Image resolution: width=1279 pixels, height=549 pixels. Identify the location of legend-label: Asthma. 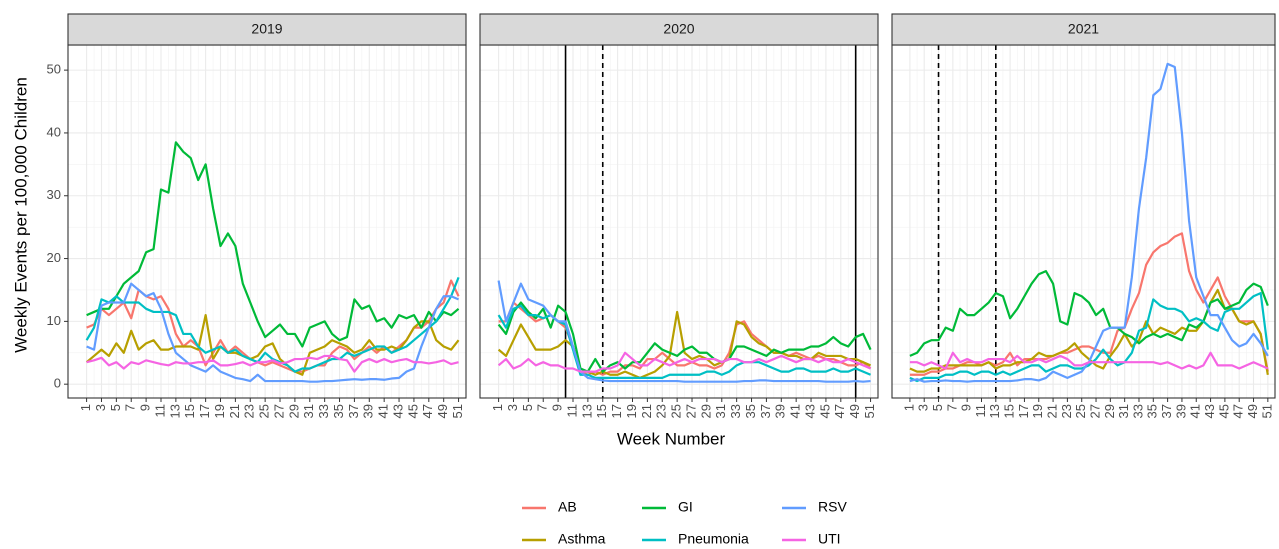
(582, 539).